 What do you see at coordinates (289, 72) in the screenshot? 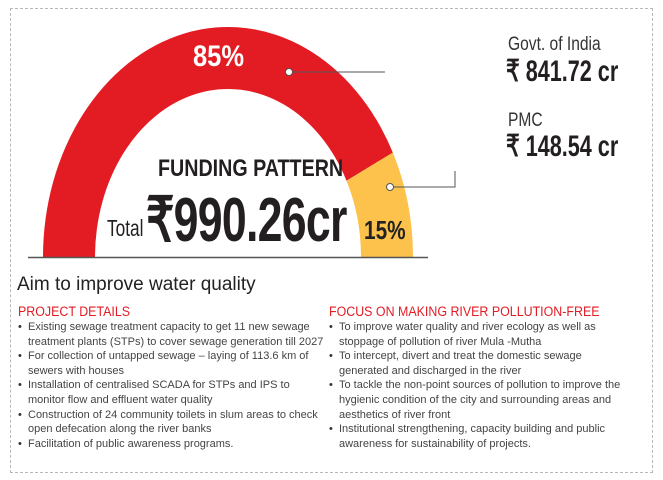
I see `leader-dot-govt` at bounding box center [289, 72].